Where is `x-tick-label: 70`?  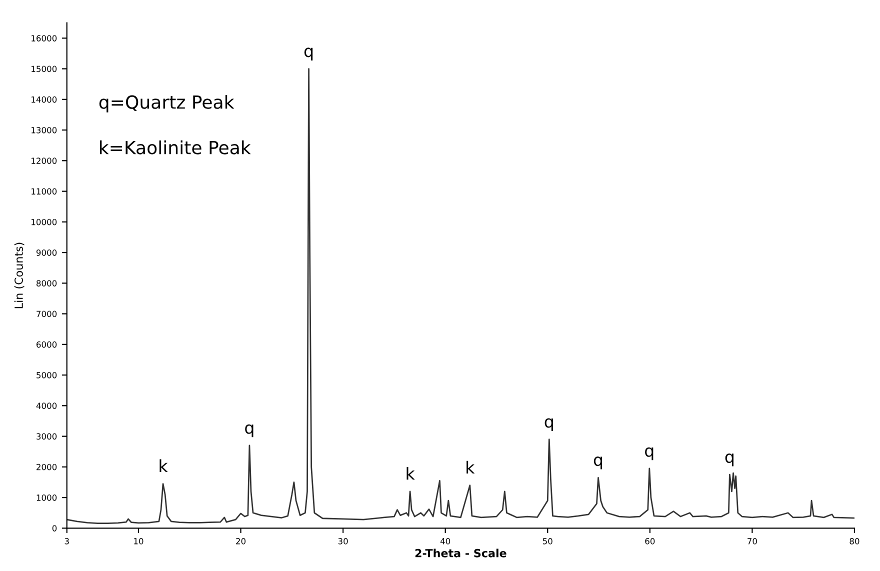 x-tick-label: 70 is located at coordinates (752, 541).